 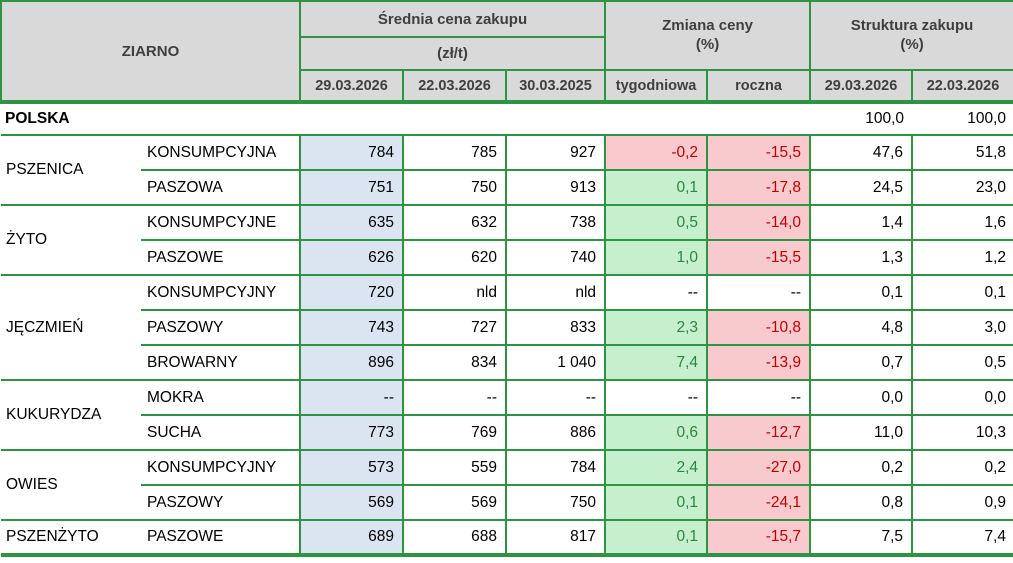 What do you see at coordinates (758, 538) in the screenshot?
I see `yearly-change-cell: -15,7` at bounding box center [758, 538].